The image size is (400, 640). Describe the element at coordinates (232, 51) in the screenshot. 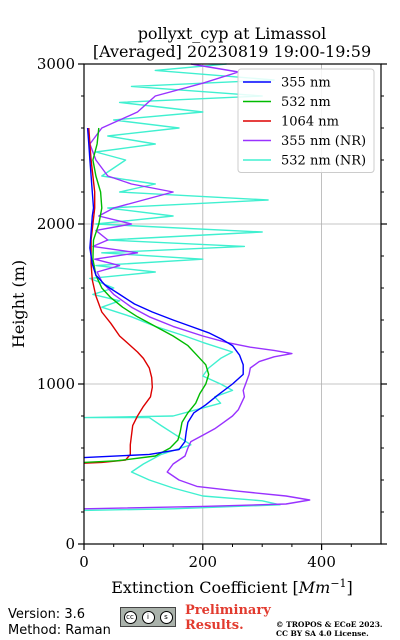

I see `chart-subtitle: [Averaged] 20230819 19:00-19:59` at that location.